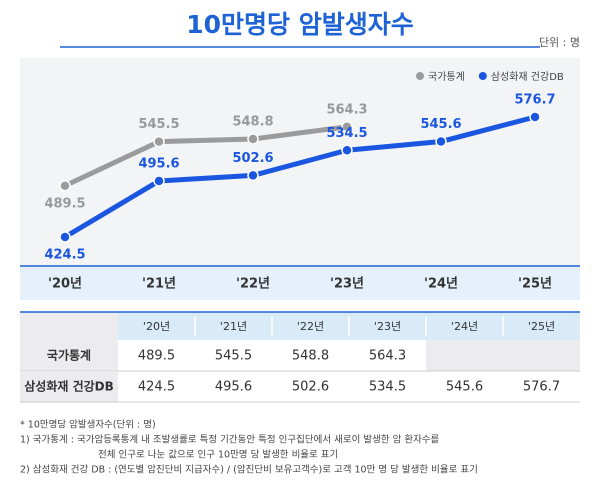 This screenshot has height=493, width=600. Describe the element at coordinates (441, 284) in the screenshot. I see `x-tick-label: '24년` at that location.